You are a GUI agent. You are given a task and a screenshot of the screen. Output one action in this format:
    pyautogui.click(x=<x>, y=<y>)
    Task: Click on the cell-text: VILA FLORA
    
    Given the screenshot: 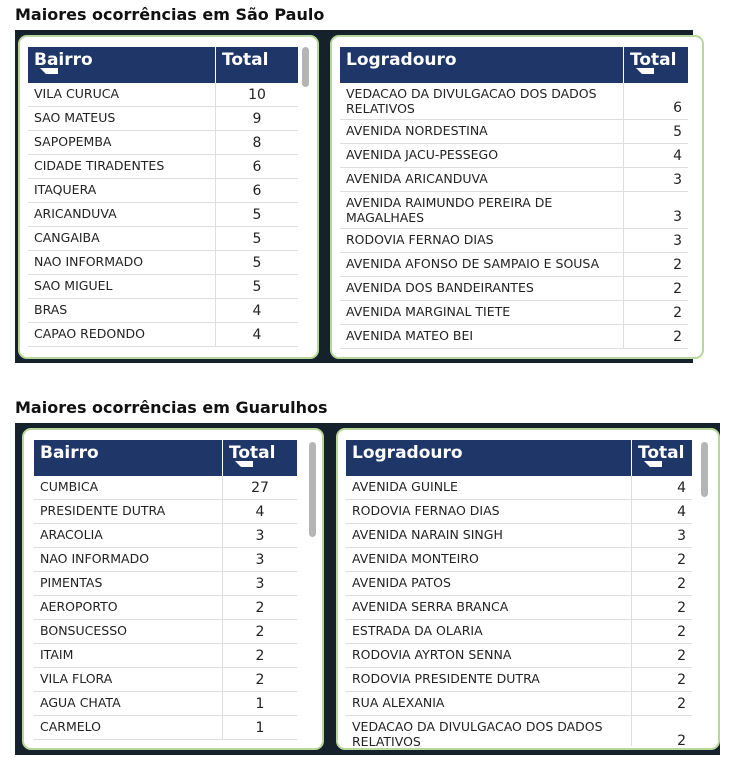 What is the action you would take?
    pyautogui.click(x=128, y=679)
    